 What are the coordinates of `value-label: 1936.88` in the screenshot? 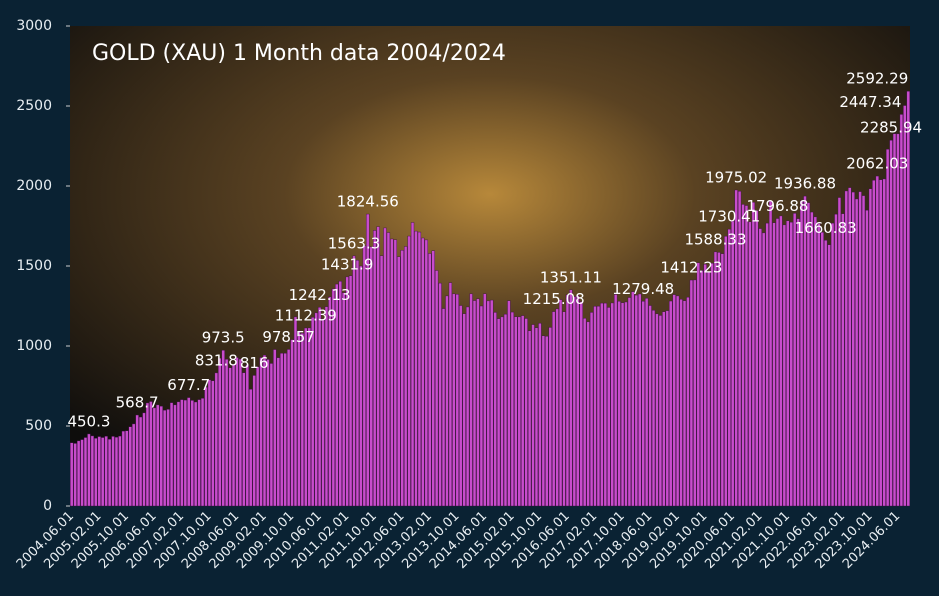 It's located at (805, 184).